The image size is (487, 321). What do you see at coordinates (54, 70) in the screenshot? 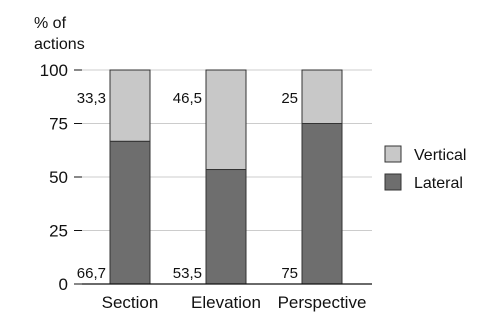
I see `y-tick-label: 100` at bounding box center [54, 70].